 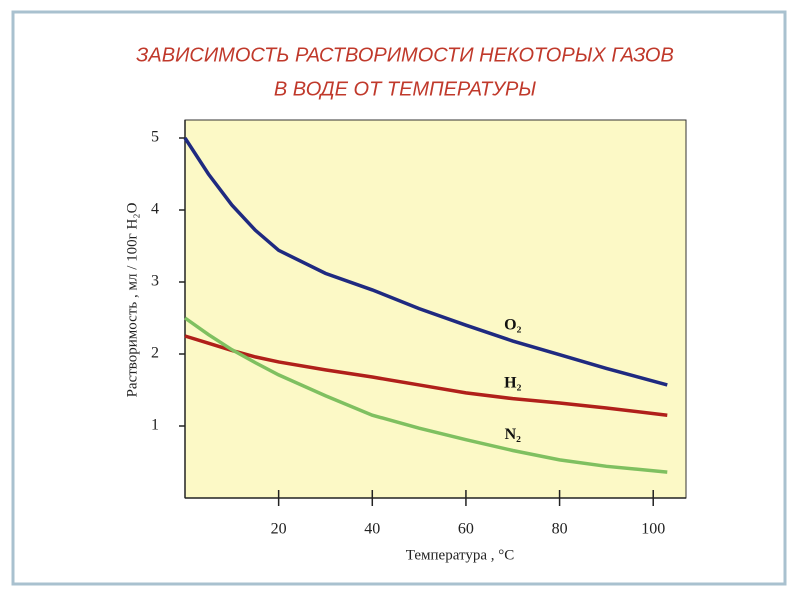 What do you see at coordinates (155, 281) in the screenshot?
I see `y-tick-label: 3` at bounding box center [155, 281].